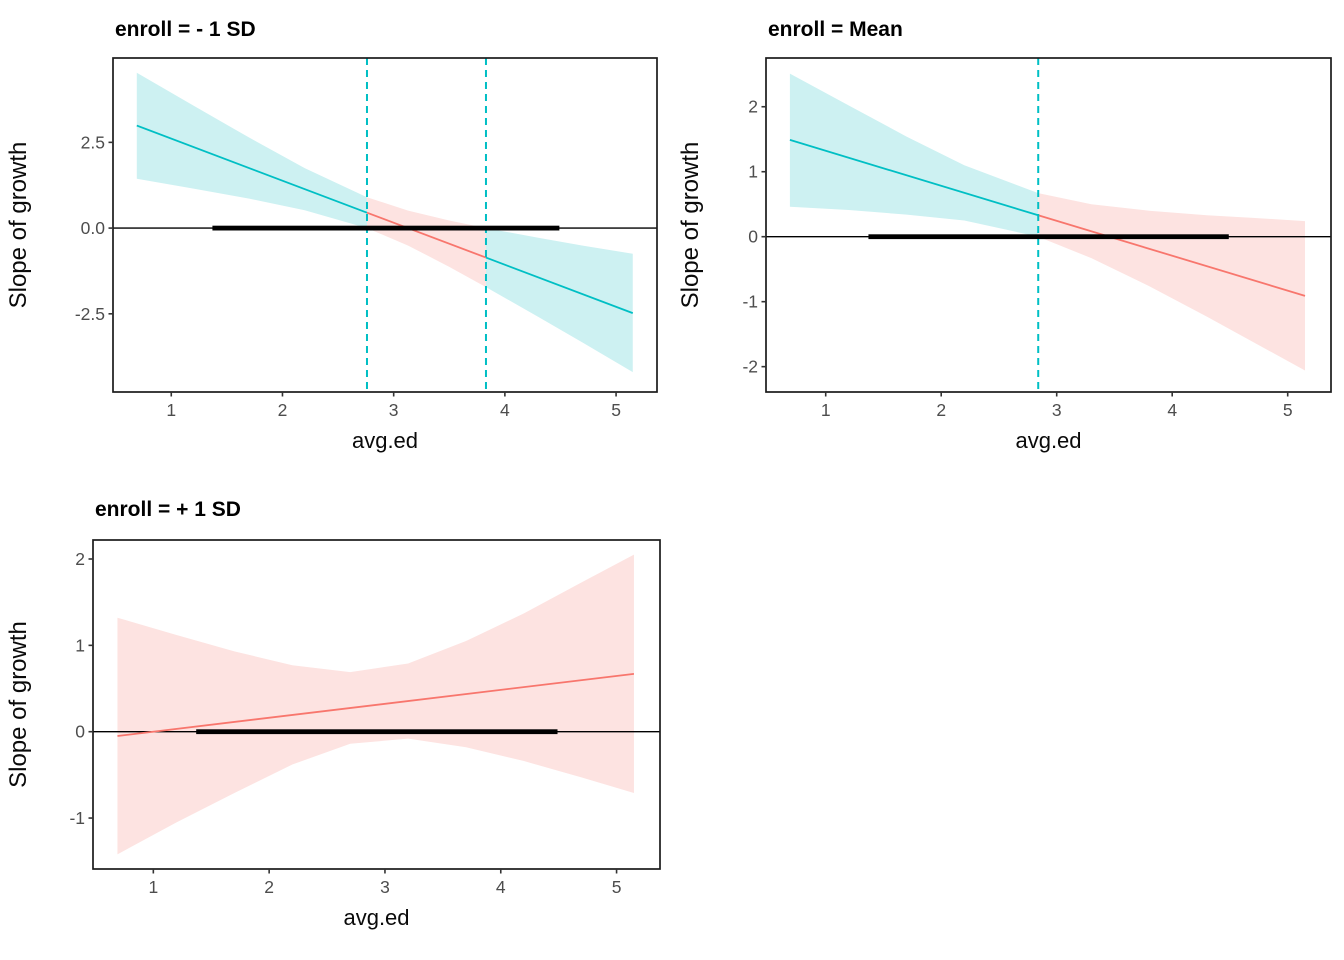  I want to click on panel-title: enroll = Mean, so click(835, 29).